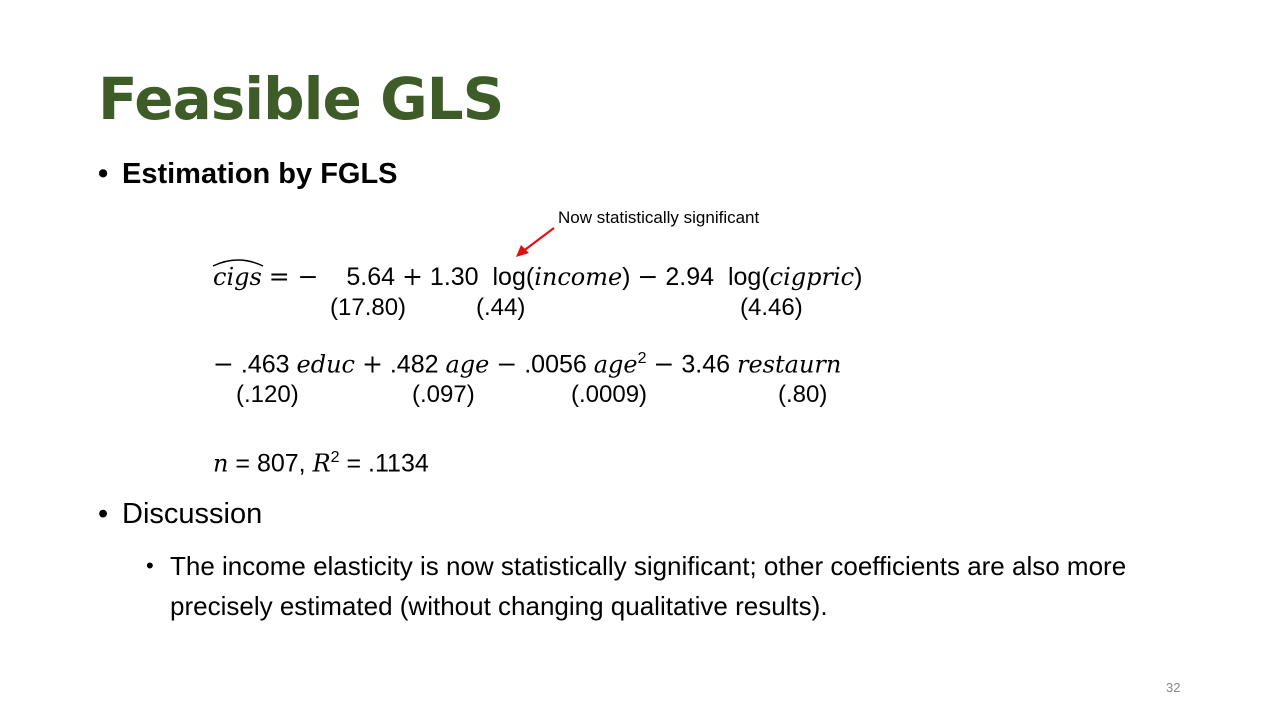 This screenshot has height=720, width=1280. I want to click on lhs-variable: cigs, so click(237, 277).